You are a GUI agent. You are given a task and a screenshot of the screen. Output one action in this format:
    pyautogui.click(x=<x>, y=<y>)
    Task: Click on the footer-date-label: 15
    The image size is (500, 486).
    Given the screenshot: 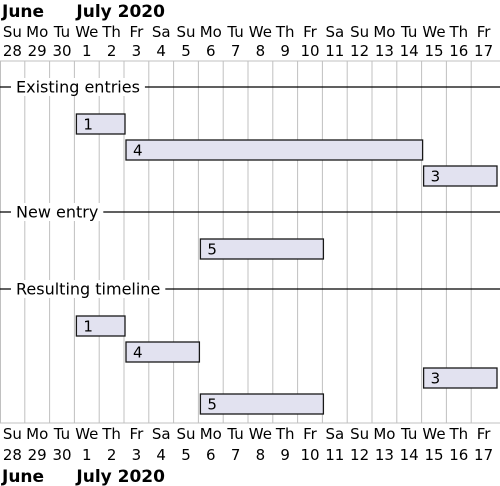 What is the action you would take?
    pyautogui.click(x=433, y=455)
    